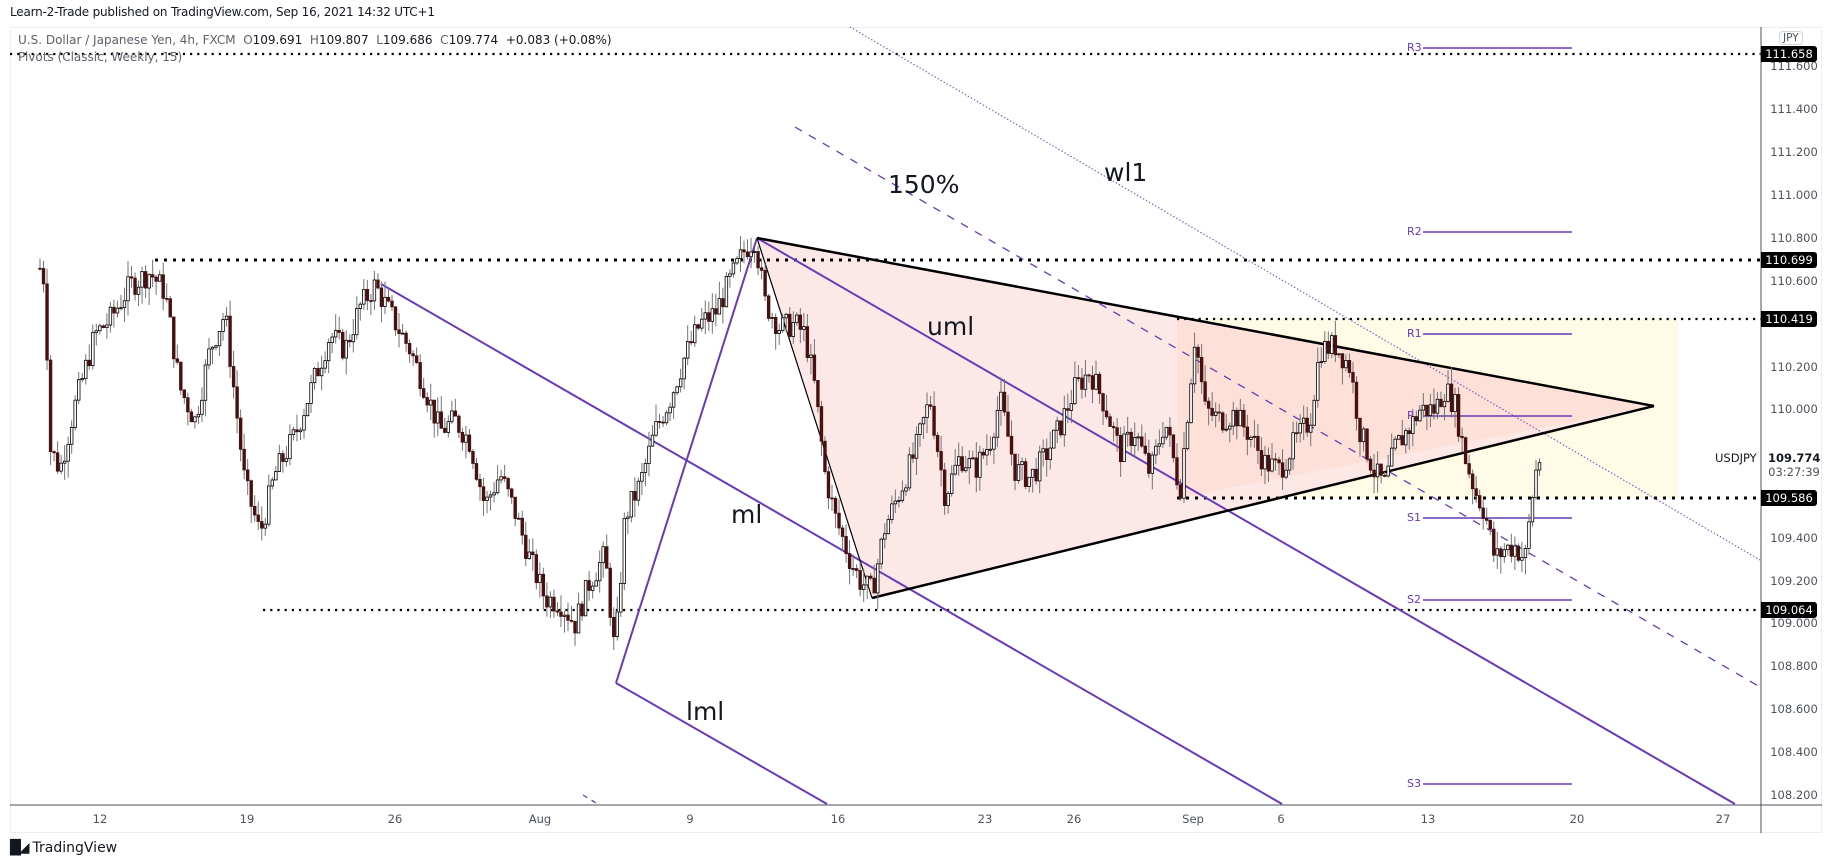 This screenshot has width=1834, height=868. What do you see at coordinates (1414, 599) in the screenshot?
I see `pivot-s2-label: S2` at bounding box center [1414, 599].